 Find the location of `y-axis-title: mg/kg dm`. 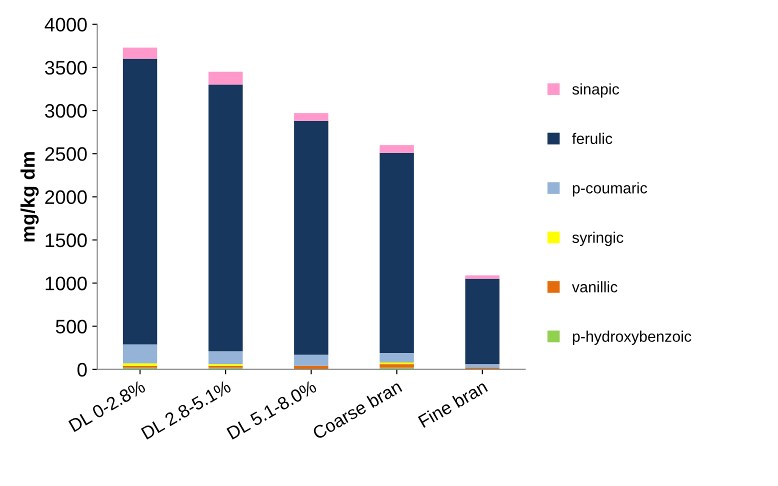

y-axis-title: mg/kg dm is located at coordinates (29, 197).